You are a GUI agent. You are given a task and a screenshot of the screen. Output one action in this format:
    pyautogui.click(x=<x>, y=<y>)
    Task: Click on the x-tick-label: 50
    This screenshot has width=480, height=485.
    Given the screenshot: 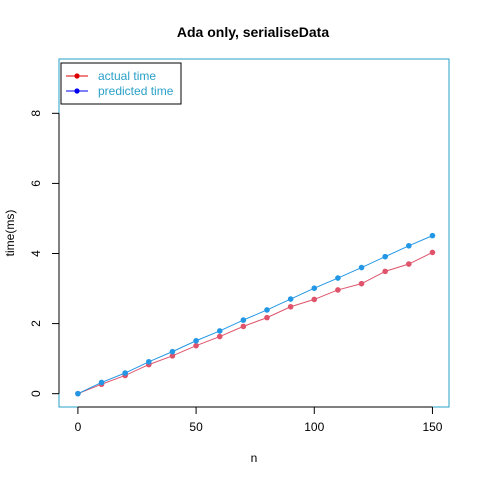 What is the action you would take?
    pyautogui.click(x=196, y=427)
    